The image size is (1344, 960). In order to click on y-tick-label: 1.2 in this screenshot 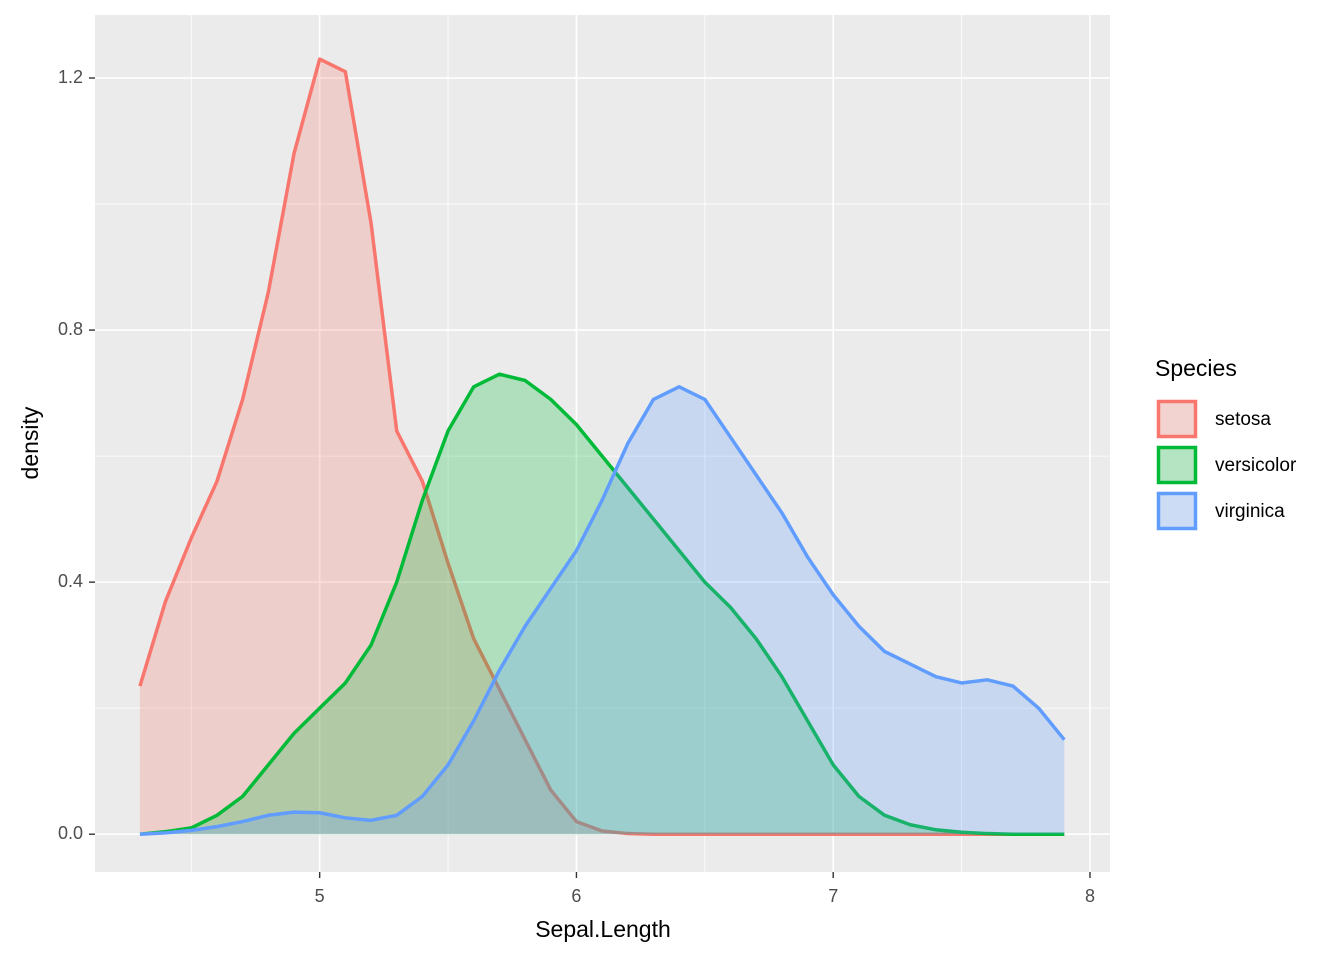, I will do `click(70, 77)`.